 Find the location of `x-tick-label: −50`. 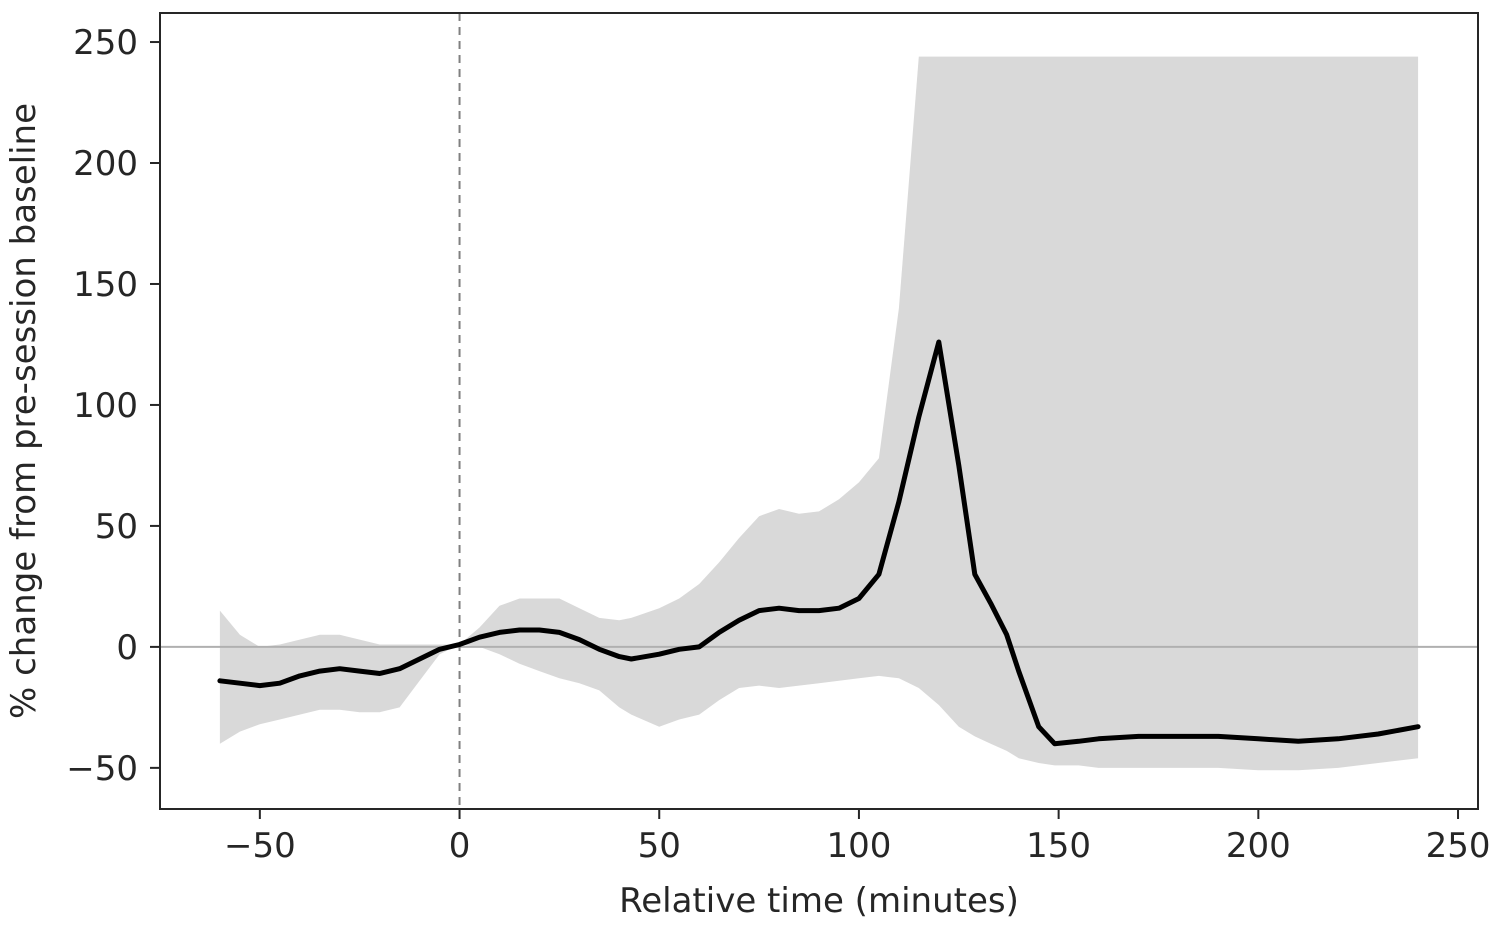

x-tick-label: −50 is located at coordinates (260, 846).